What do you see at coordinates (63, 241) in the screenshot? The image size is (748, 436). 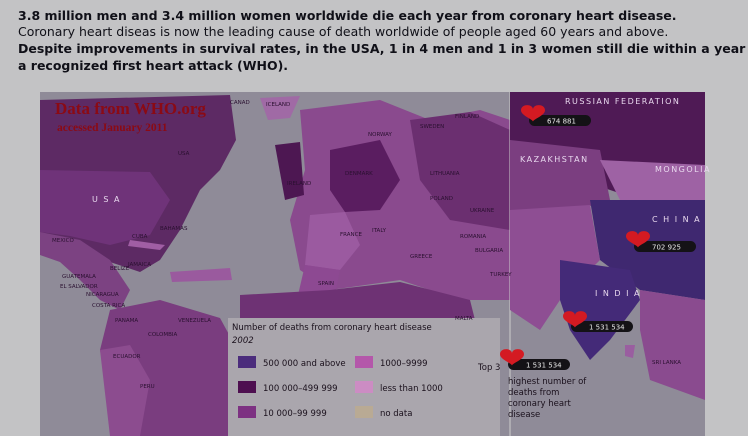 I see `country-label: MEXICO` at bounding box center [63, 241].